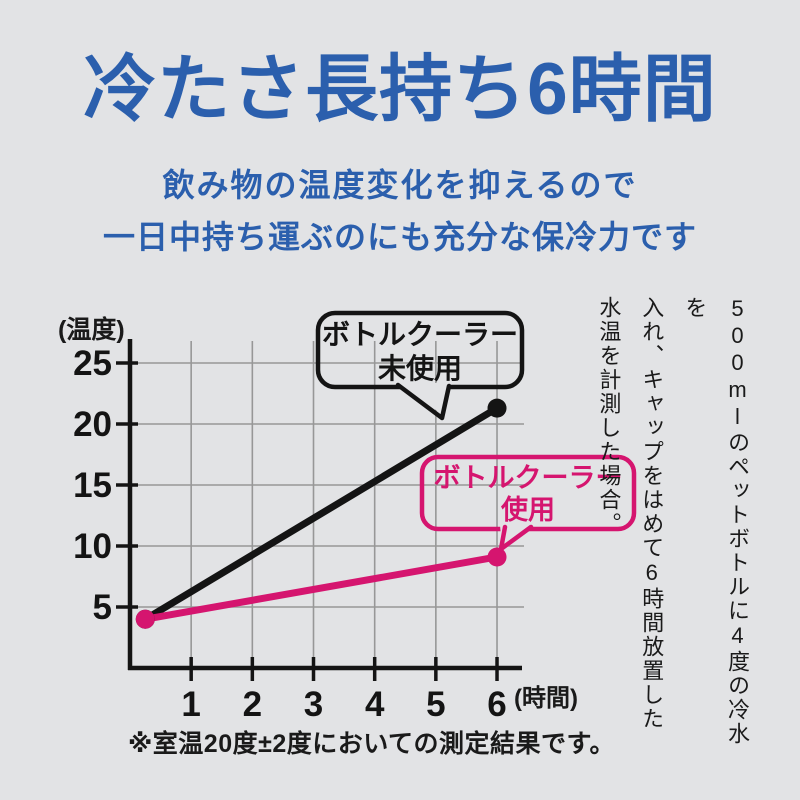 This screenshot has width=800, height=800. Describe the element at coordinates (92, 363) in the screenshot. I see `y-axis-tick-label: 25` at that location.